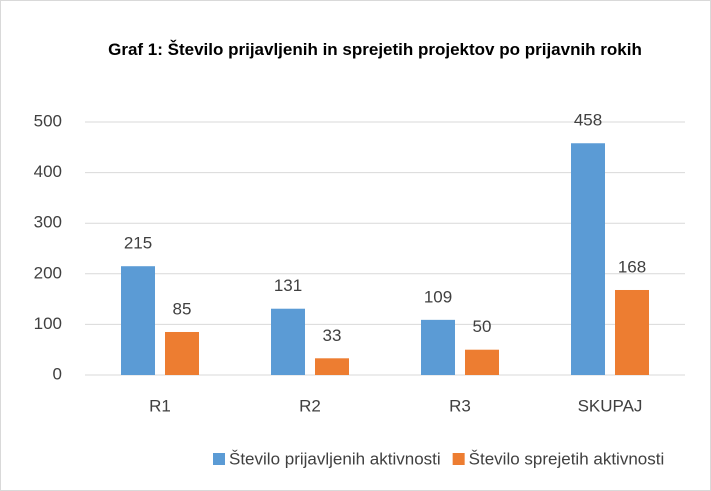  Describe the element at coordinates (610, 405) in the screenshot. I see `x-tick-label: SKUPAJ` at that location.